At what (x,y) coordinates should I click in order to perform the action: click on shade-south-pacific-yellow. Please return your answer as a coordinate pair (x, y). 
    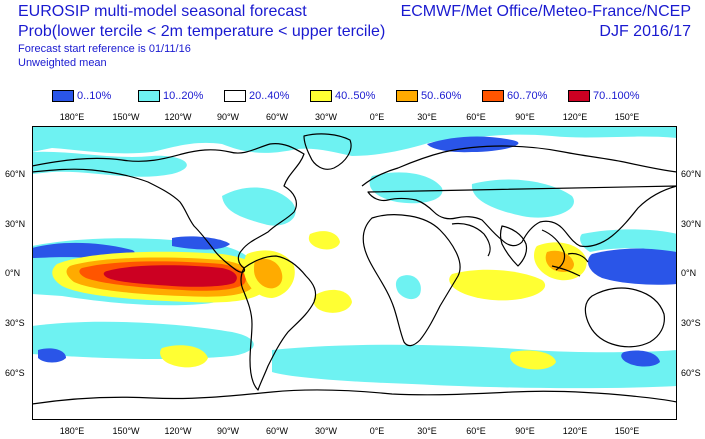
    Looking at the image, I should click on (184, 356).